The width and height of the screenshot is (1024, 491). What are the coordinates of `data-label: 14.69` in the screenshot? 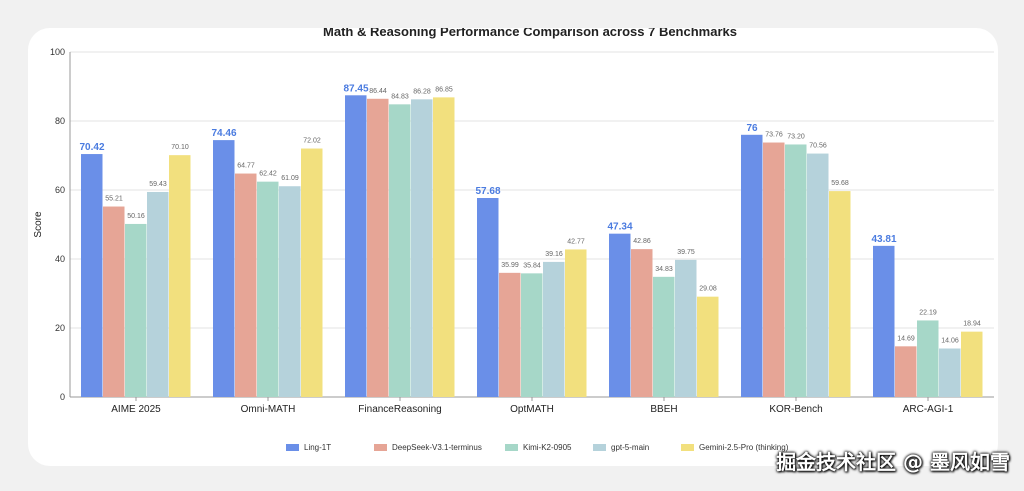 It's located at (906, 338).